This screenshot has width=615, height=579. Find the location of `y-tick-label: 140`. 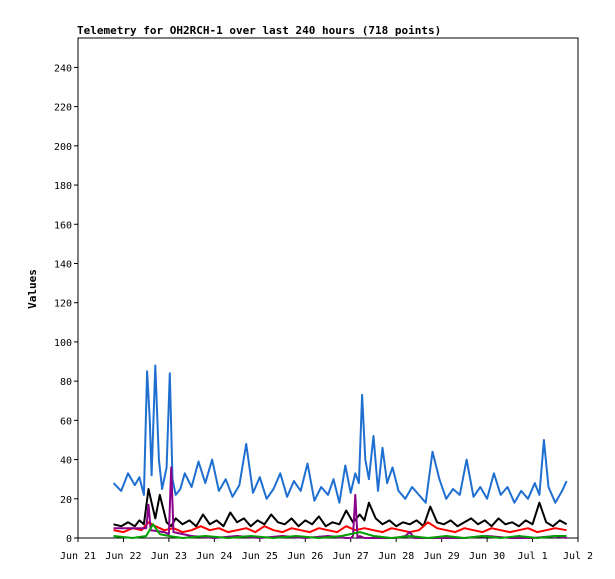

y-tick-label: 140 is located at coordinates (63, 264).